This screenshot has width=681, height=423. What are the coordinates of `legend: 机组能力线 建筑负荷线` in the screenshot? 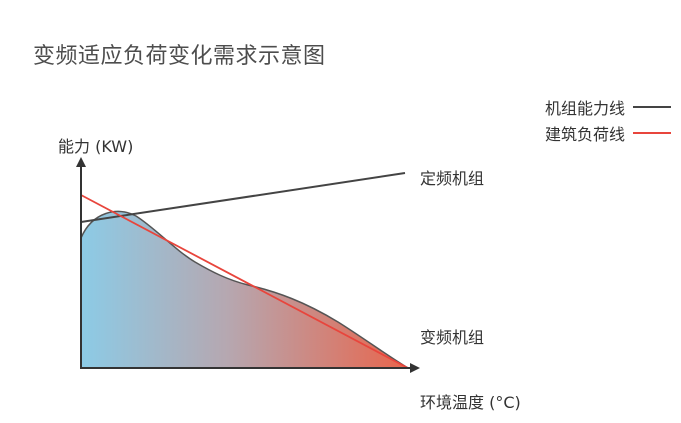 It's located at (608, 120).